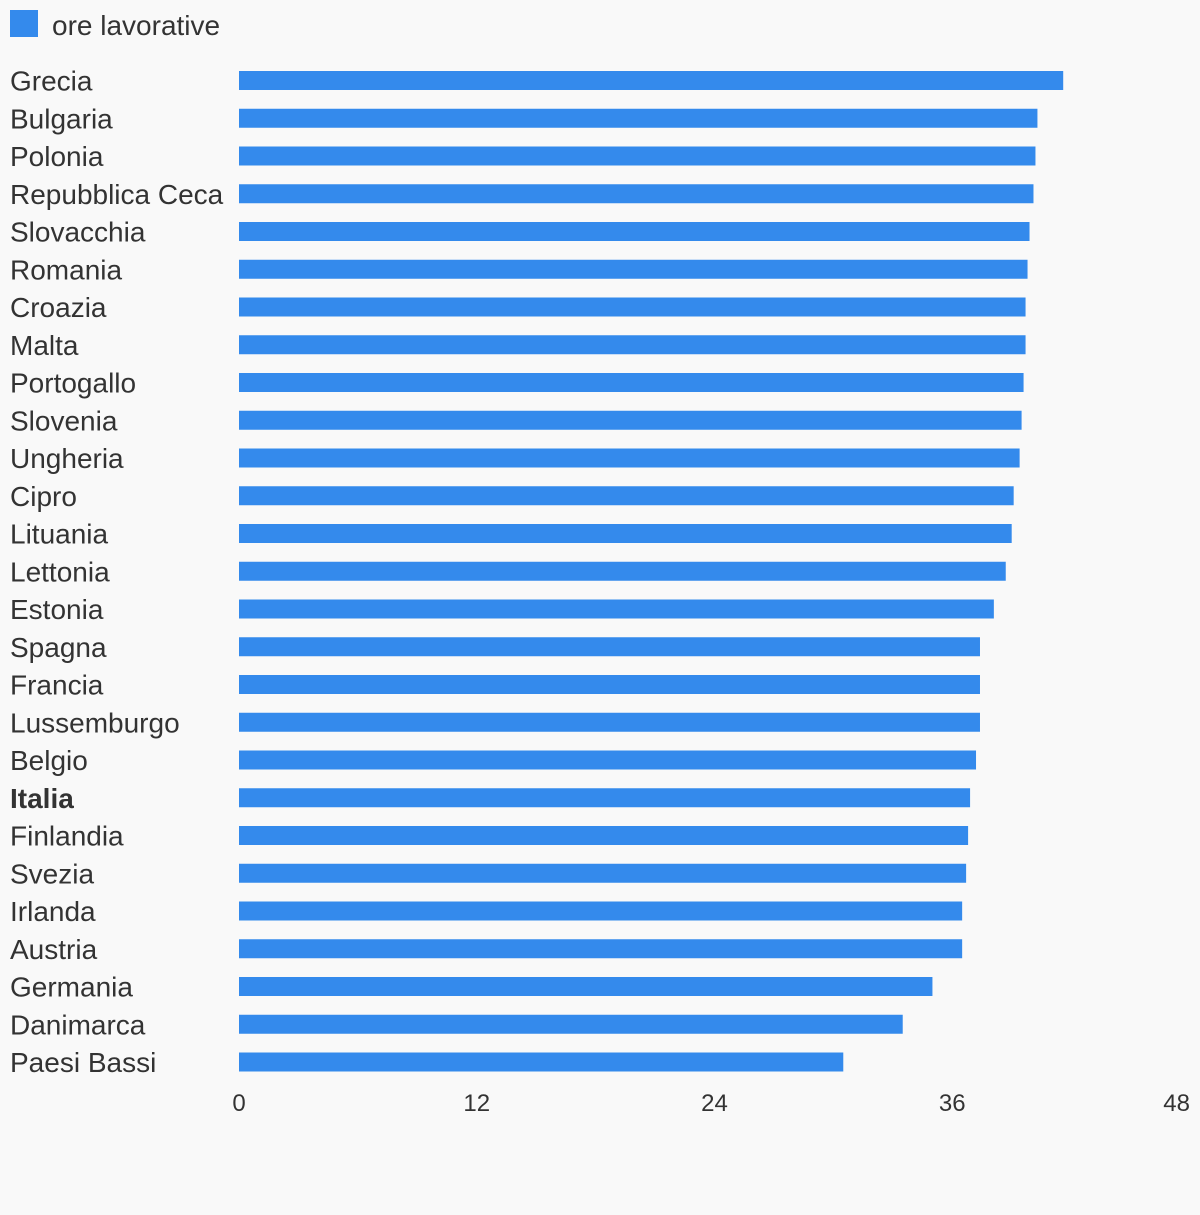  Describe the element at coordinates (952, 1103) in the screenshot. I see `x-tick-label: 36` at that location.